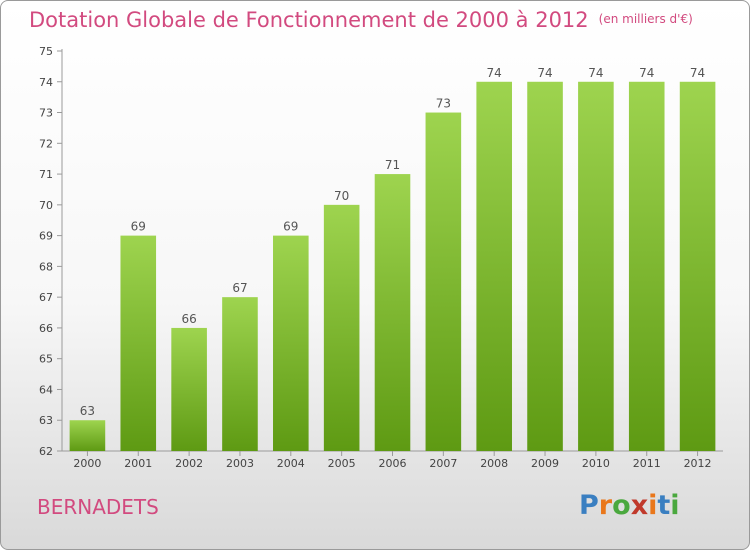  I want to click on x-tick-label: 2007, so click(443, 463).